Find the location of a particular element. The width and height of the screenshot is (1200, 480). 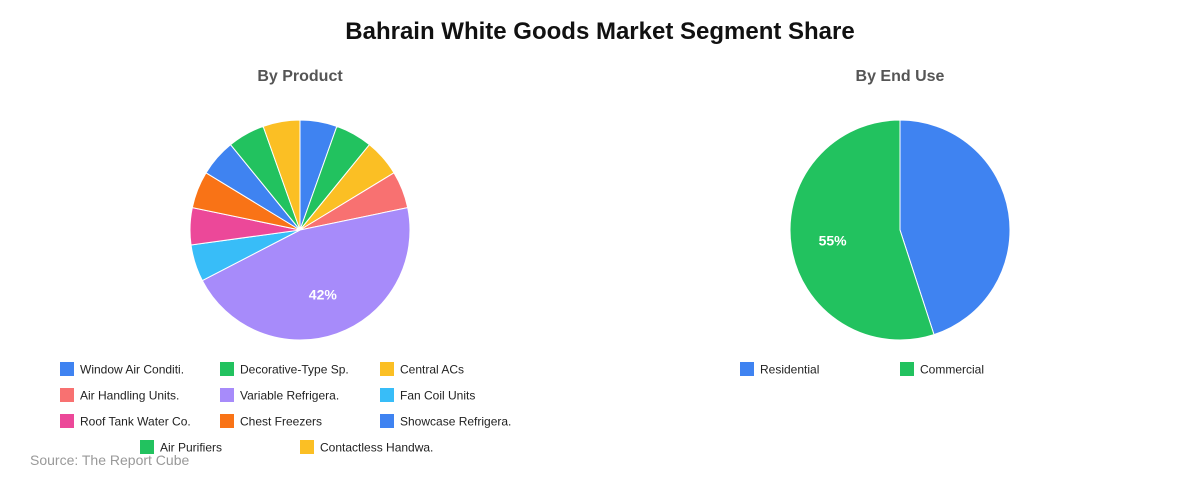

product-pie-title: By Product is located at coordinates (300, 76).